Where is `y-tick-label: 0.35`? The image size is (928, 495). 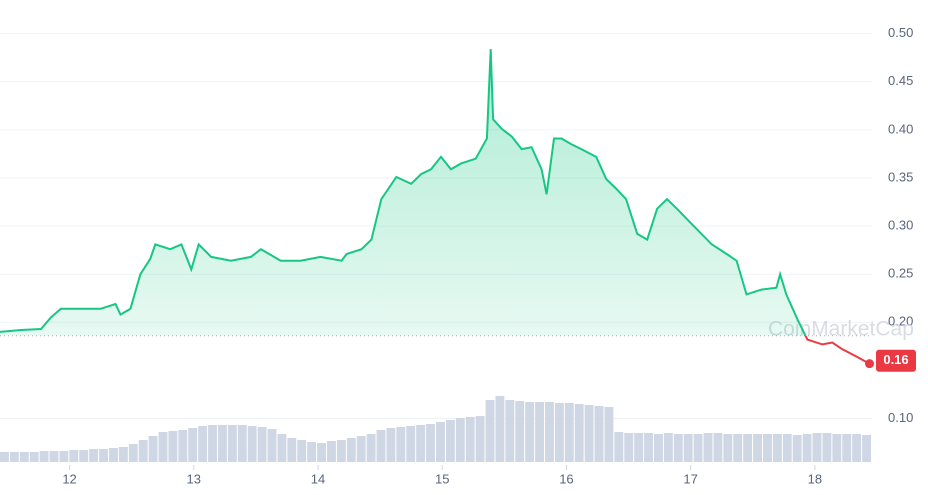 y-tick-label: 0.35 is located at coordinates (900, 176).